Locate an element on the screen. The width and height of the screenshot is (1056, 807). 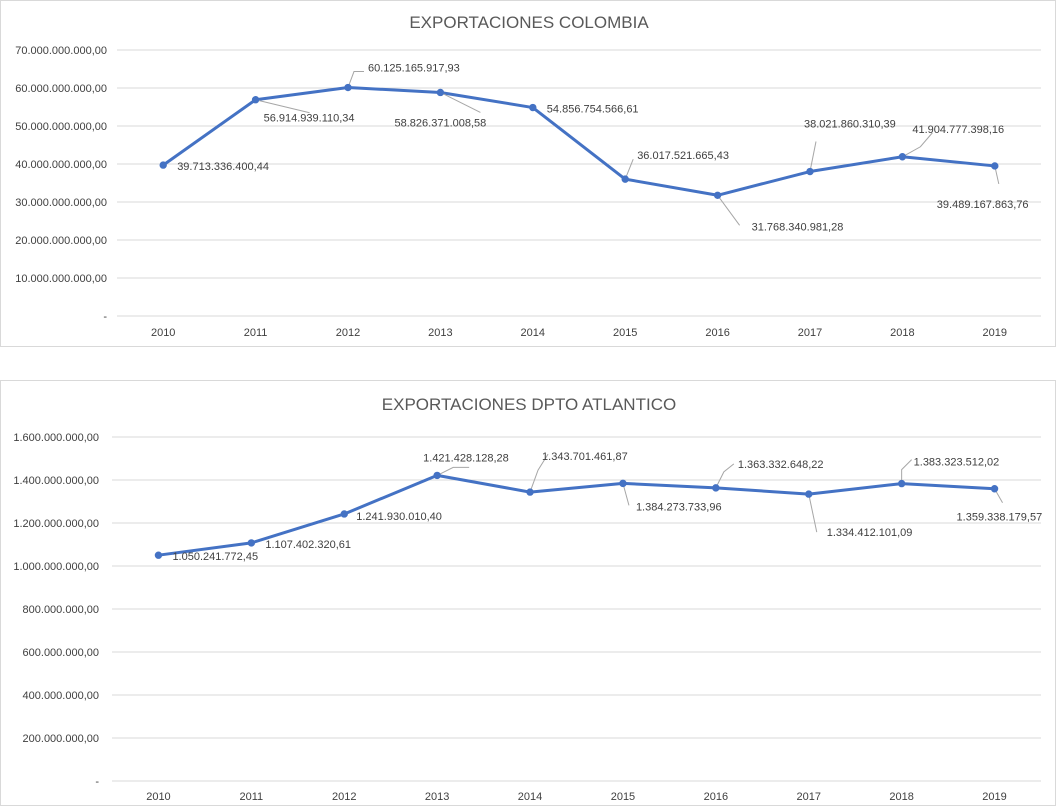
data-label: 1.359.338.179,57 is located at coordinates (1000, 518).